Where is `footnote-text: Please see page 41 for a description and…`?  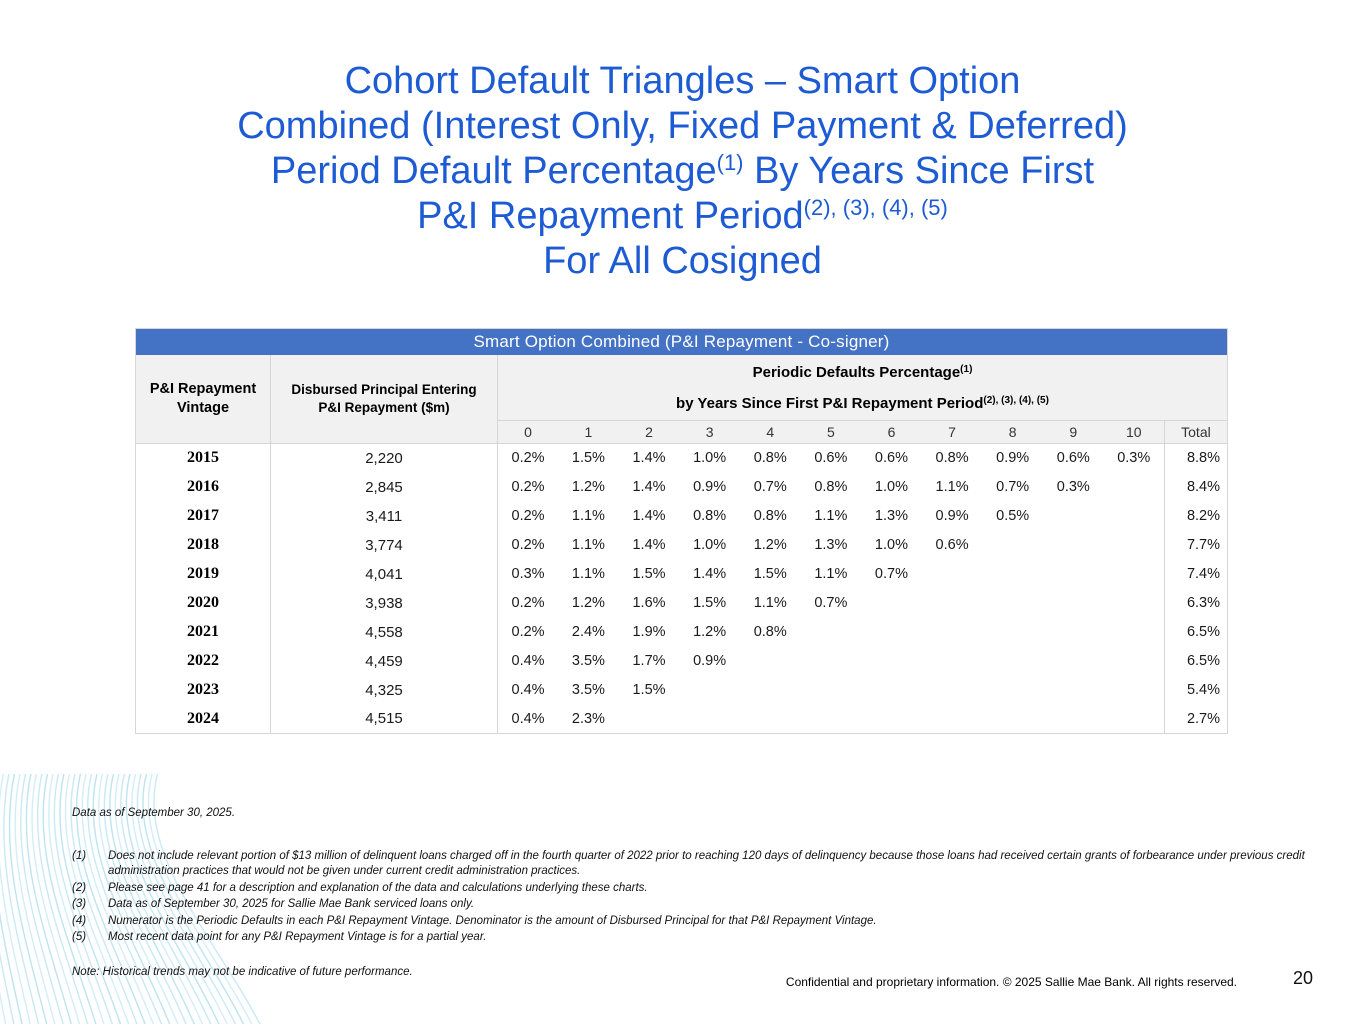 footnote-text: Please see page 41 for a description and… is located at coordinates (378, 887).